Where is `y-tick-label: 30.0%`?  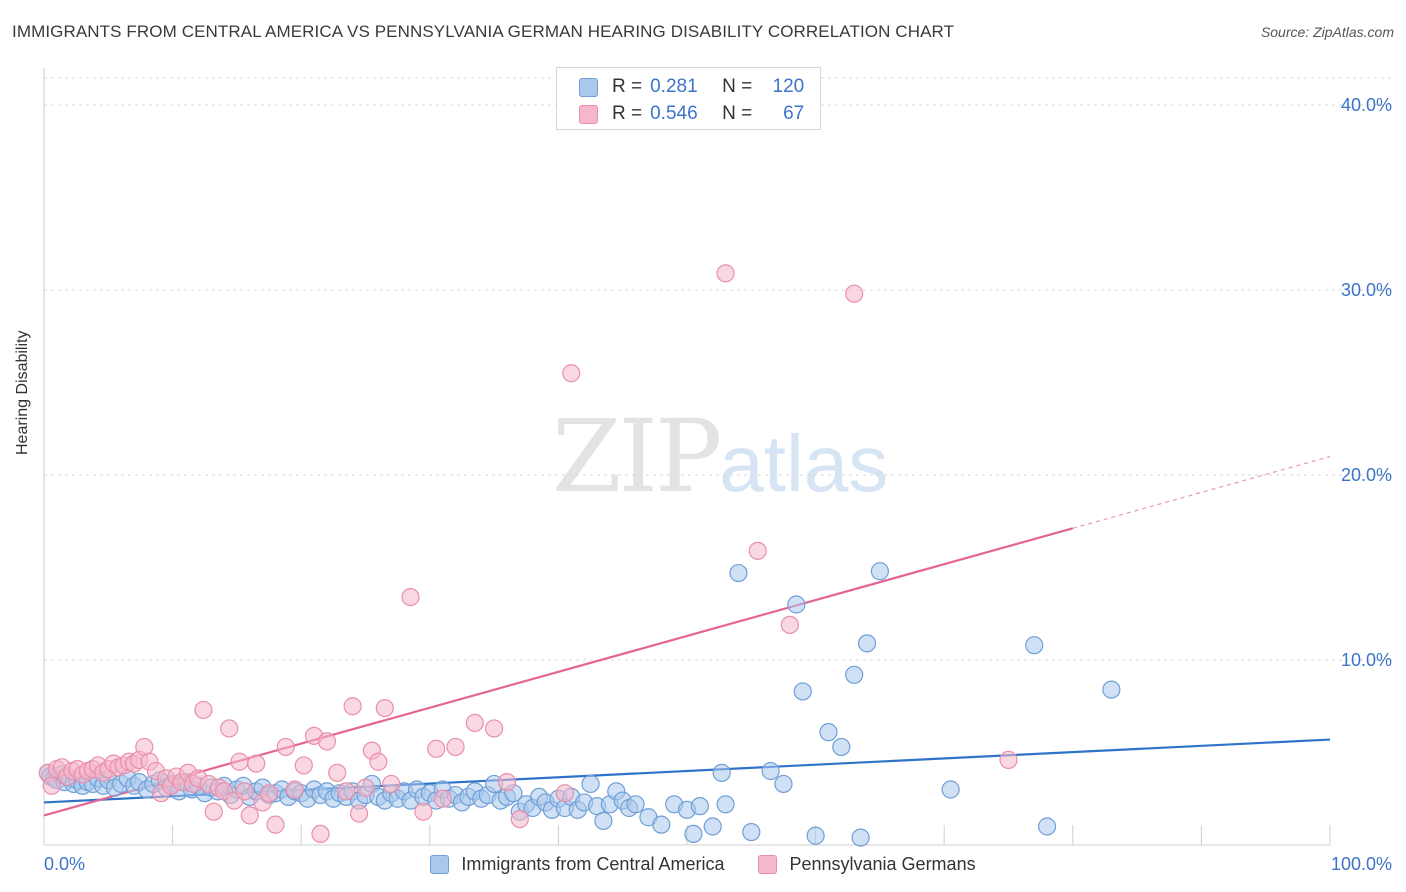 y-tick-label: 30.0% is located at coordinates (1366, 290).